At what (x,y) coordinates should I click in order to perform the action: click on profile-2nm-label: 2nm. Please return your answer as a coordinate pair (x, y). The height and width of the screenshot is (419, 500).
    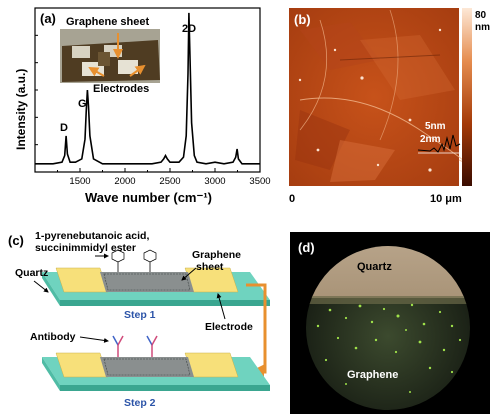
    Looking at the image, I should click on (430, 139).